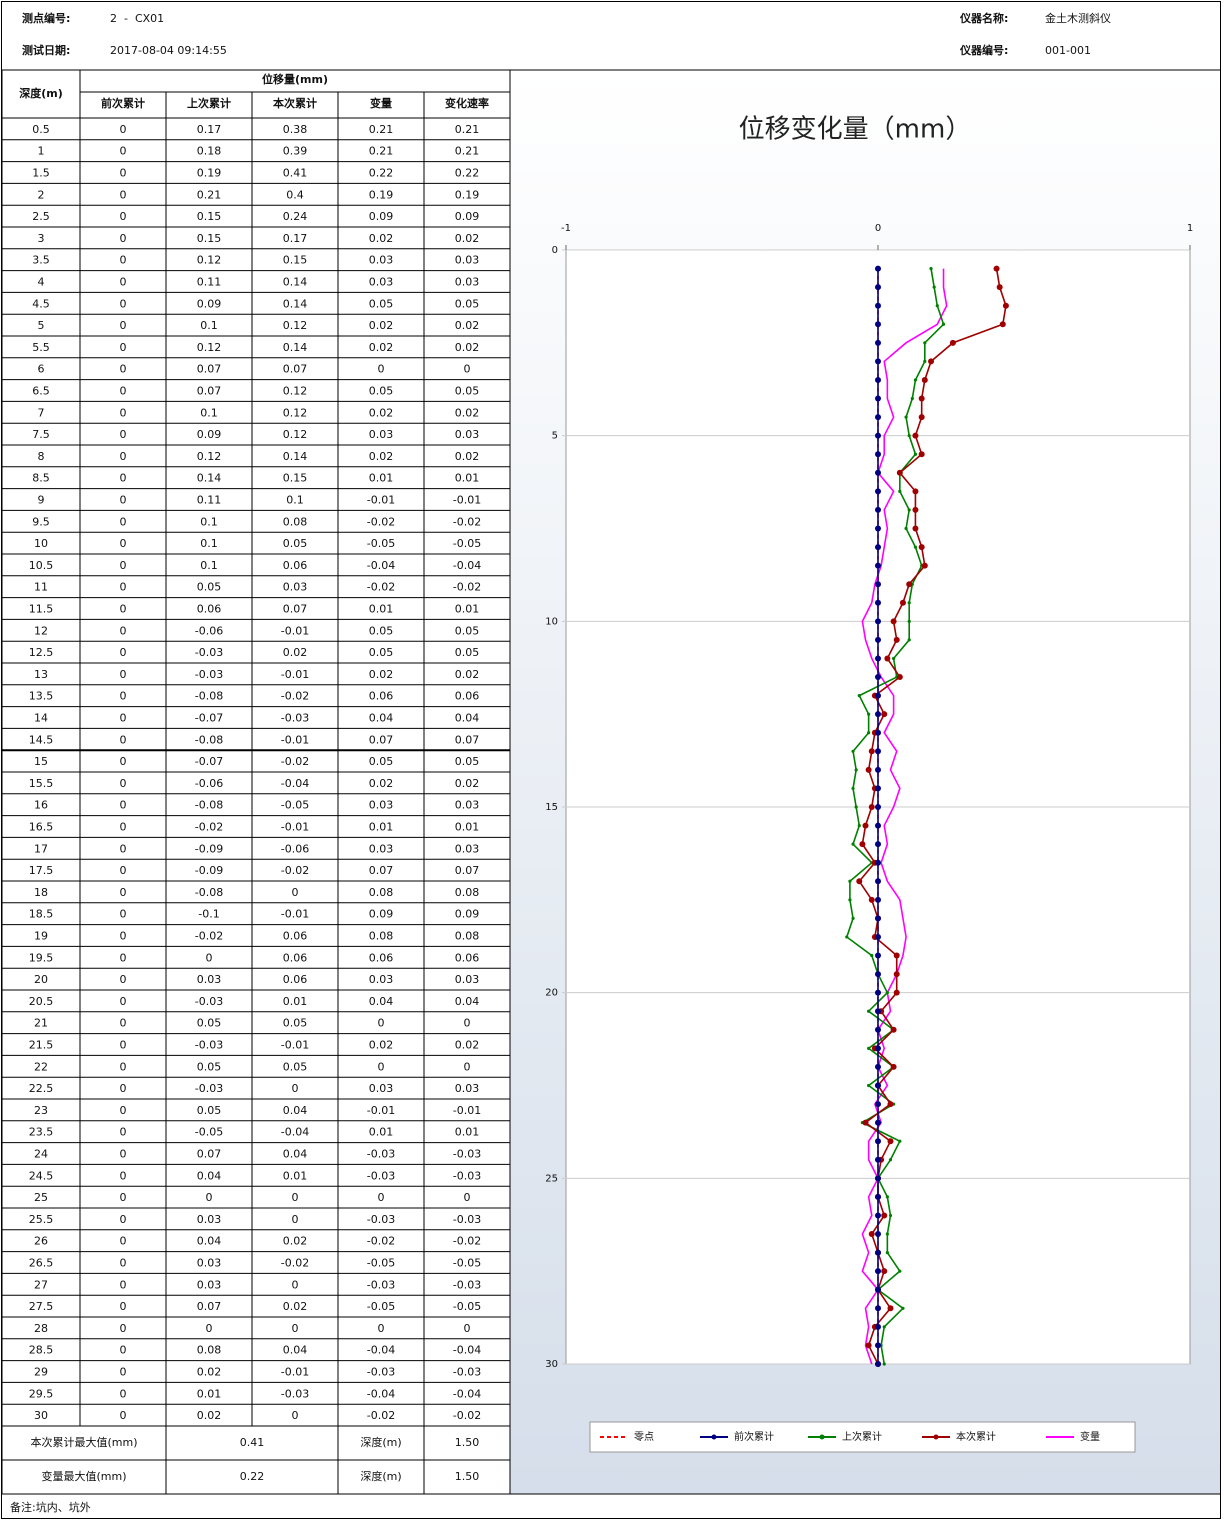 The image size is (1224, 1520). I want to click on table-cell: 29, so click(41, 1372).